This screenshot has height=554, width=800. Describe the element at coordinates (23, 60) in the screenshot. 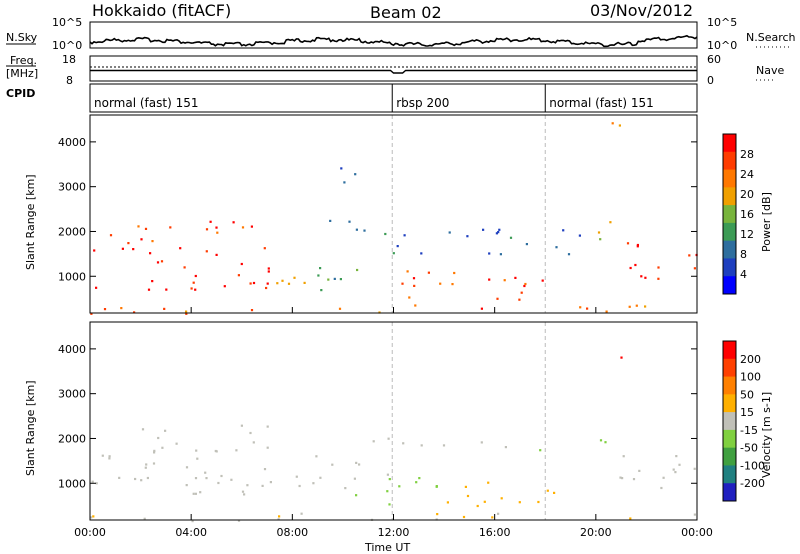

I see `freq-label: Freq.` at that location.